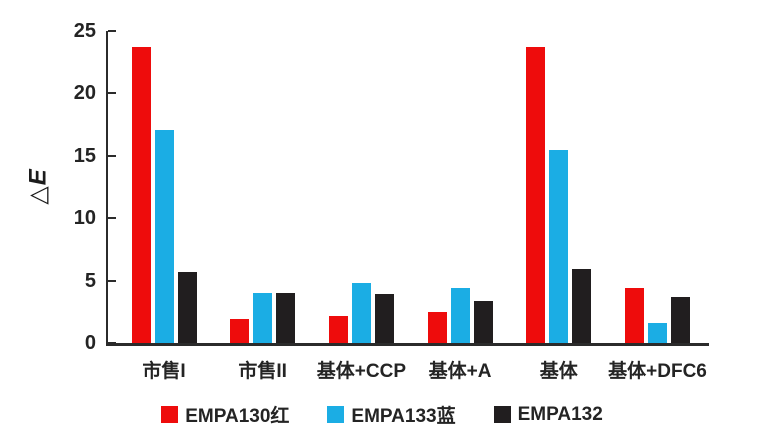 This screenshot has width=764, height=435. Describe the element at coordinates (38, 186) in the screenshot. I see `y-axis-label: △E` at that location.